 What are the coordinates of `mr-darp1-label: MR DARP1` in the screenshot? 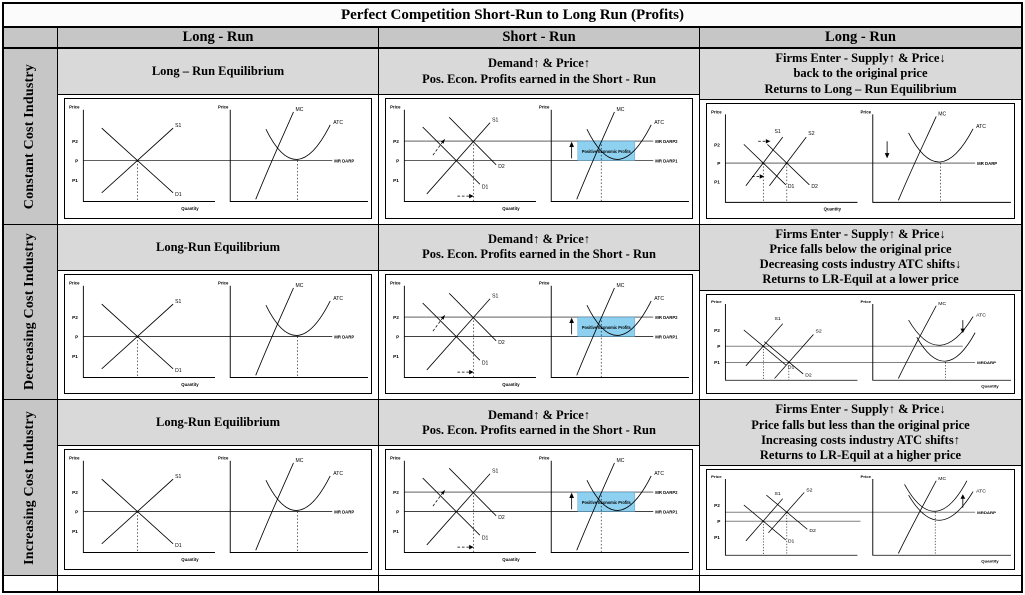 It's located at (666, 336).